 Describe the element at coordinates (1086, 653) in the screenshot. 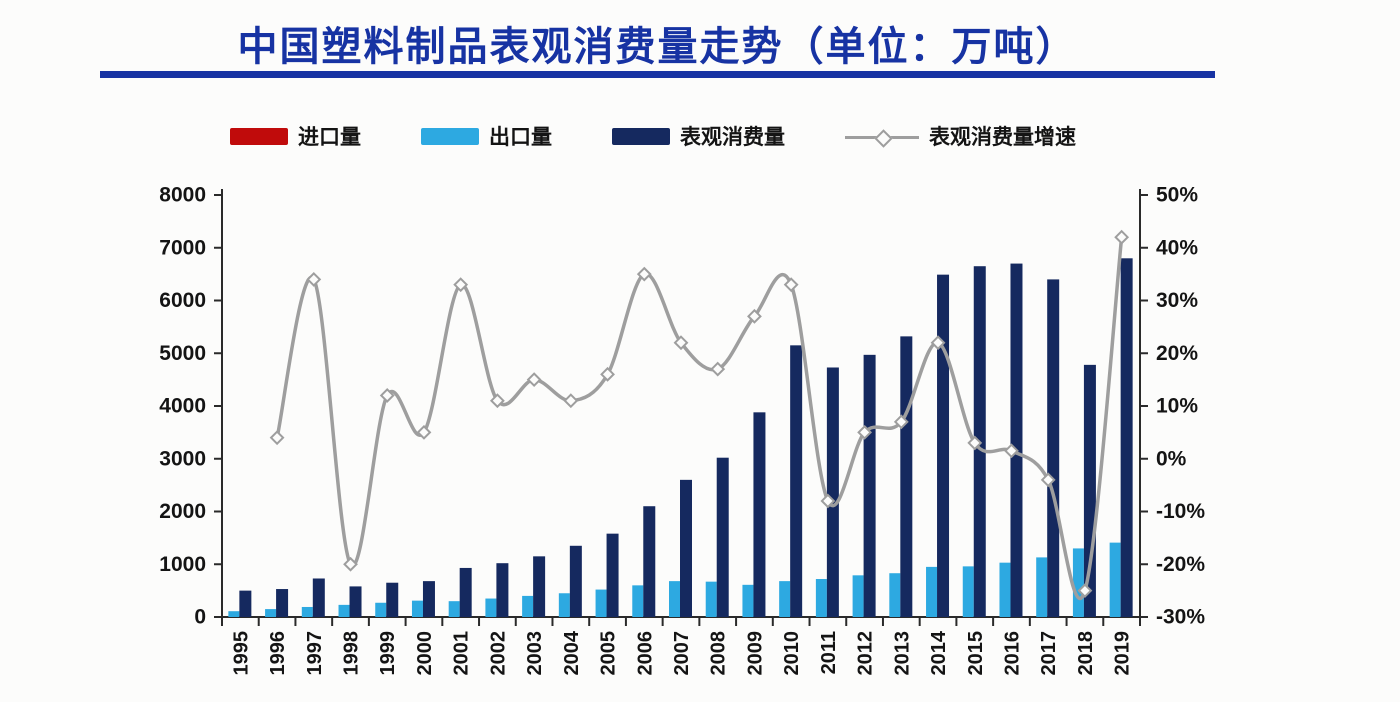

I see `svg-text: 2018` at that location.